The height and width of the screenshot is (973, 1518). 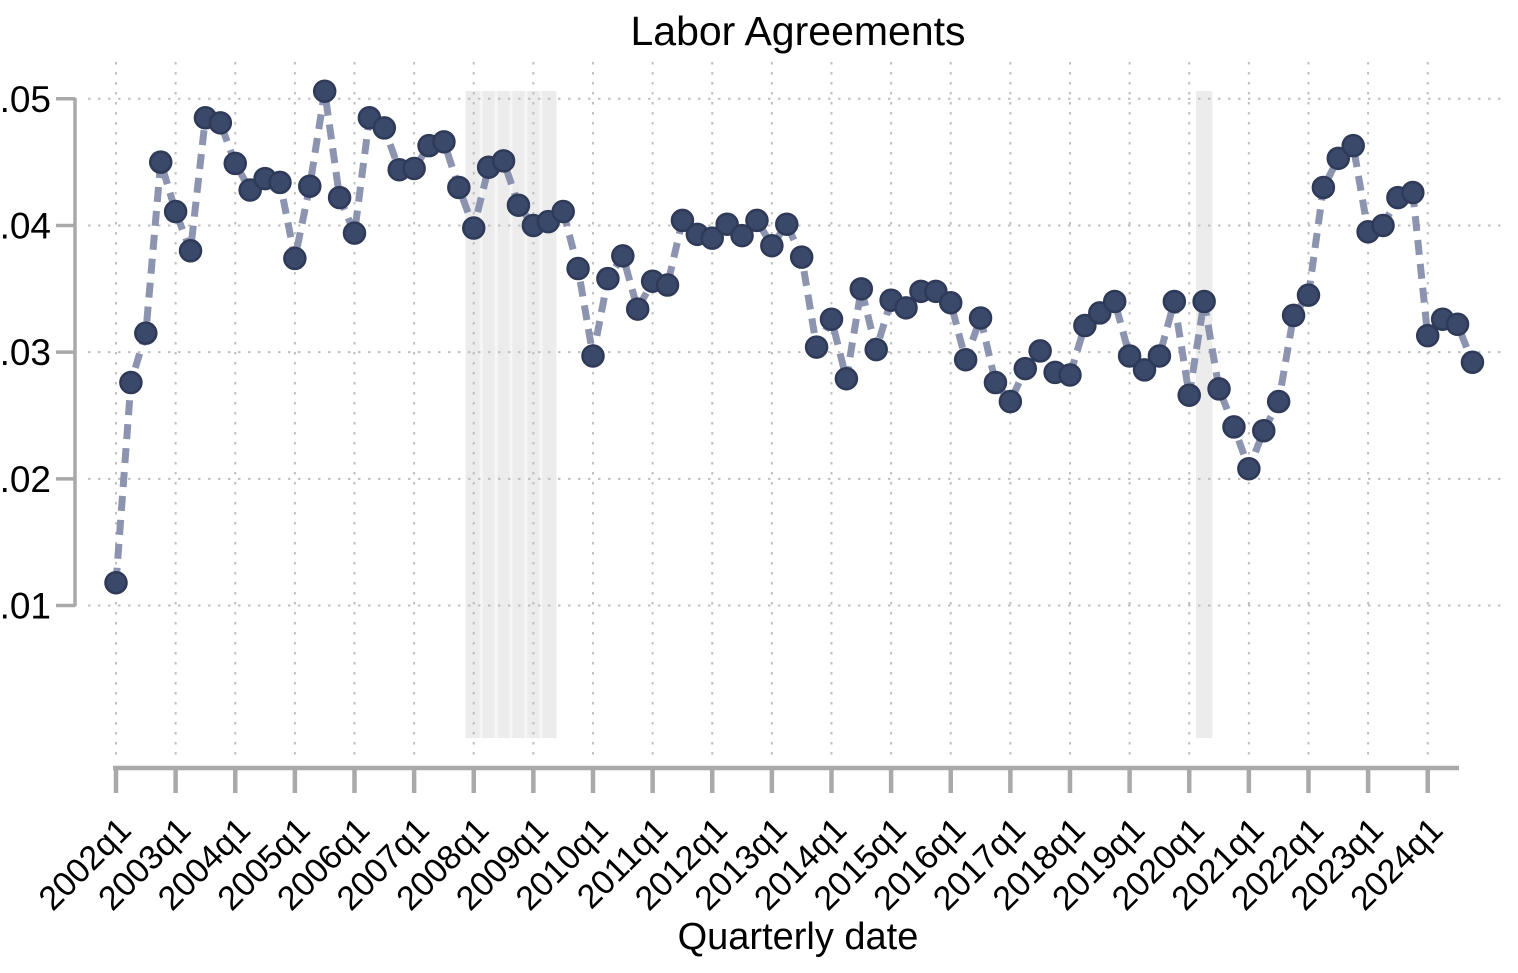 What do you see at coordinates (25, 606) in the screenshot?
I see `y-tick-label: .01` at bounding box center [25, 606].